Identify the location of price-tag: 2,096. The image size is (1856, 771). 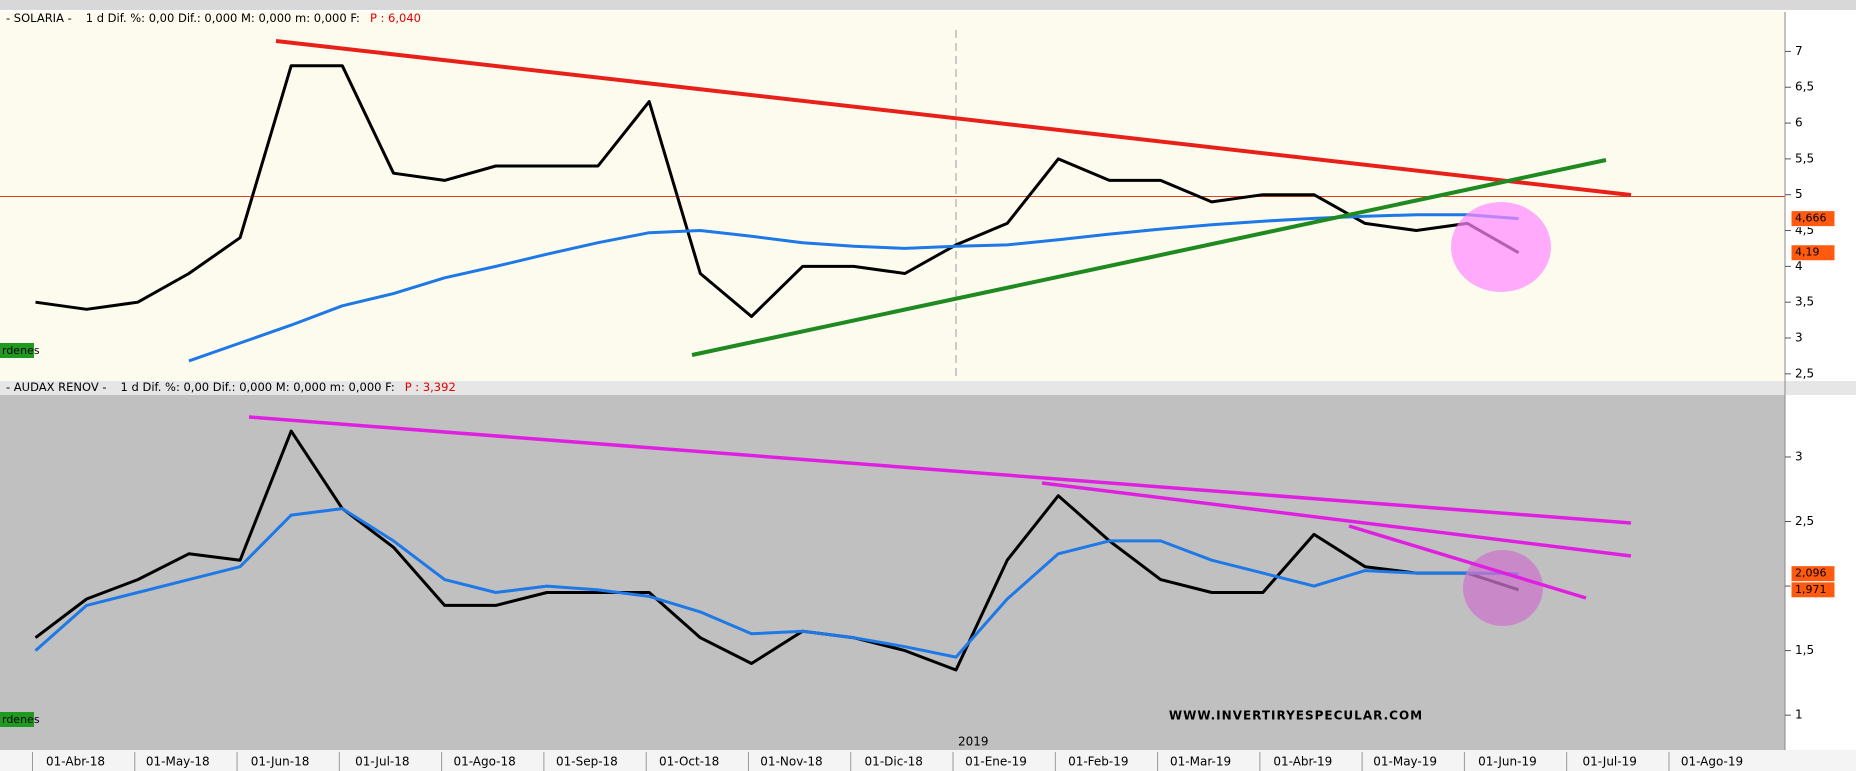
(1811, 573).